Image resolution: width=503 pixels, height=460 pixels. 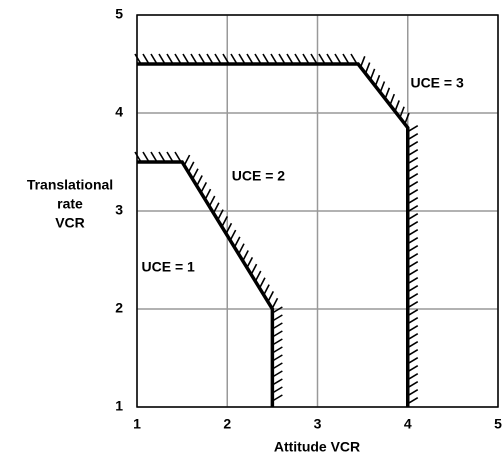 What do you see at coordinates (169, 267) in the screenshot?
I see `region-label: UCE = 1` at bounding box center [169, 267].